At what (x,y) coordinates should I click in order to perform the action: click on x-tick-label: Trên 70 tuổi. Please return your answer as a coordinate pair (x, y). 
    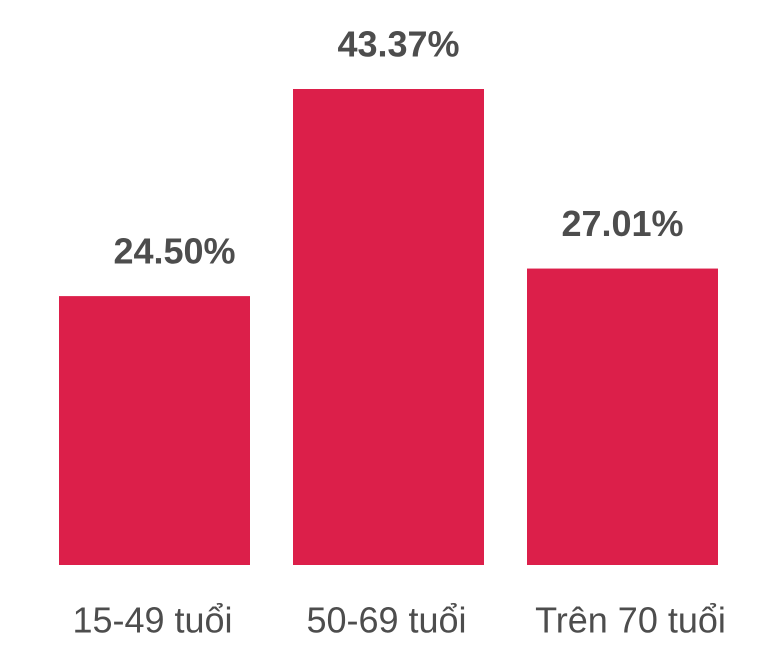
    Looking at the image, I should click on (630, 620).